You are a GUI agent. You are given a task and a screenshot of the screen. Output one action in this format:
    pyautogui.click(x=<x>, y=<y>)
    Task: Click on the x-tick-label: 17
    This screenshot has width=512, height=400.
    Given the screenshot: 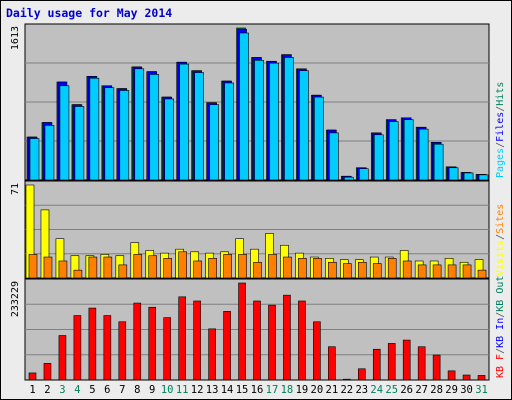 What is the action you would take?
    pyautogui.click(x=272, y=390)
    